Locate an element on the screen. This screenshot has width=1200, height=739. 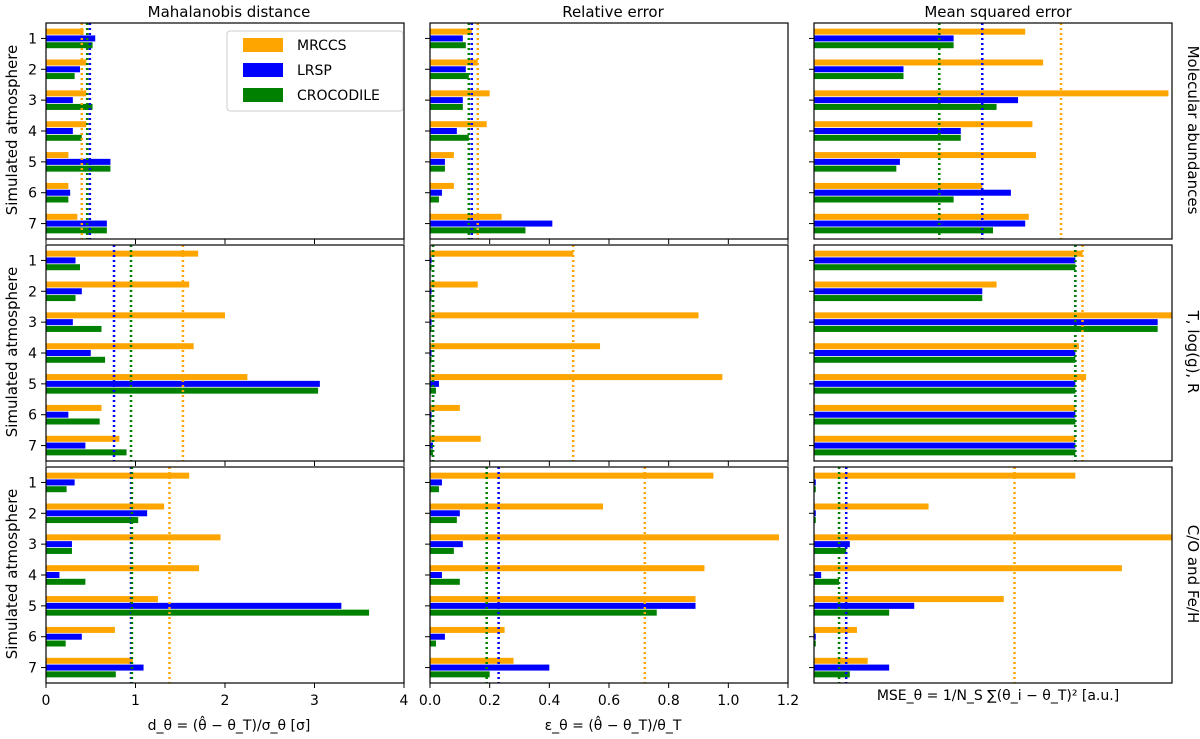
x-tick-label-0: 0 is located at coordinates (46, 701).